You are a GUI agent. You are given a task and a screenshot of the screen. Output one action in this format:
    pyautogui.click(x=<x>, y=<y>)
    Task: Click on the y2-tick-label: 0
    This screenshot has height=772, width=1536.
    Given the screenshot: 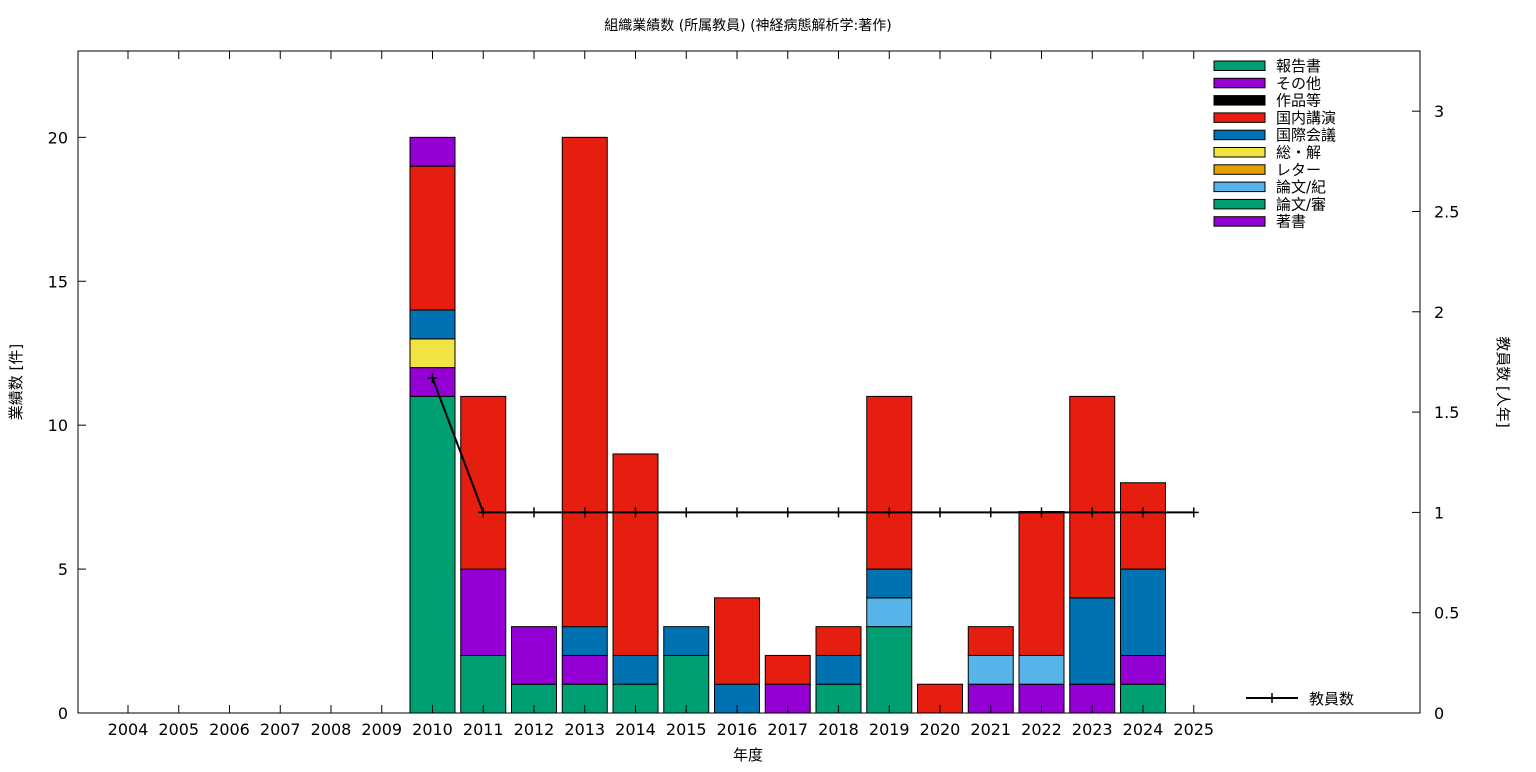 What is the action you would take?
    pyautogui.click(x=1439, y=713)
    